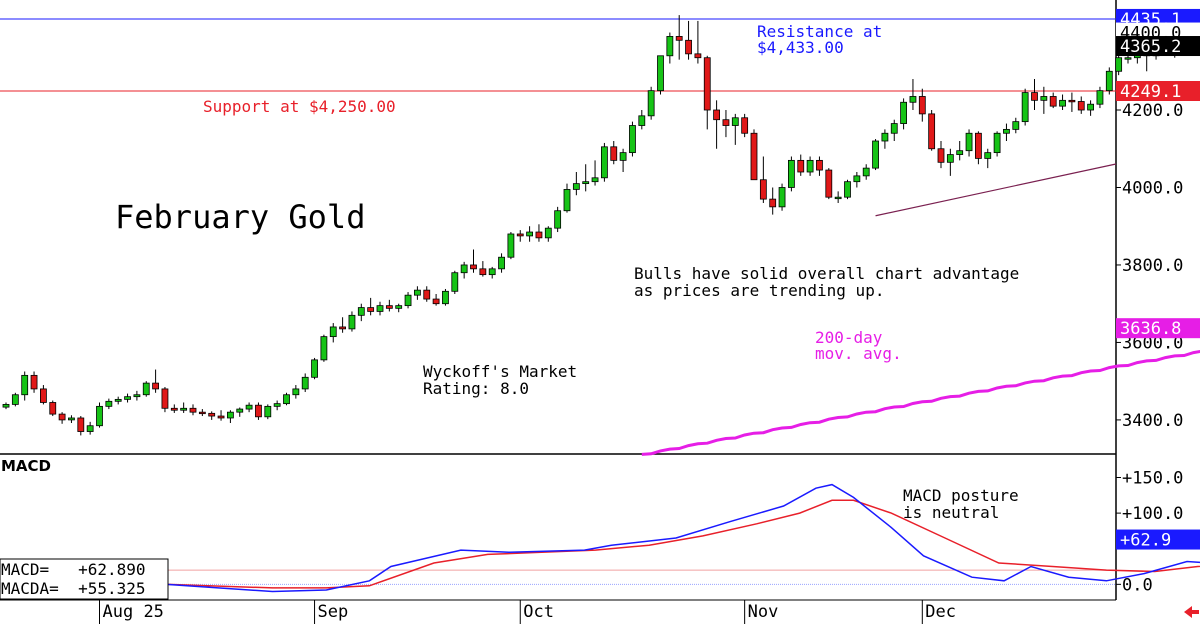 The width and height of the screenshot is (1200, 629). I want to click on macd-current-tag-bg, so click(1158, 539).